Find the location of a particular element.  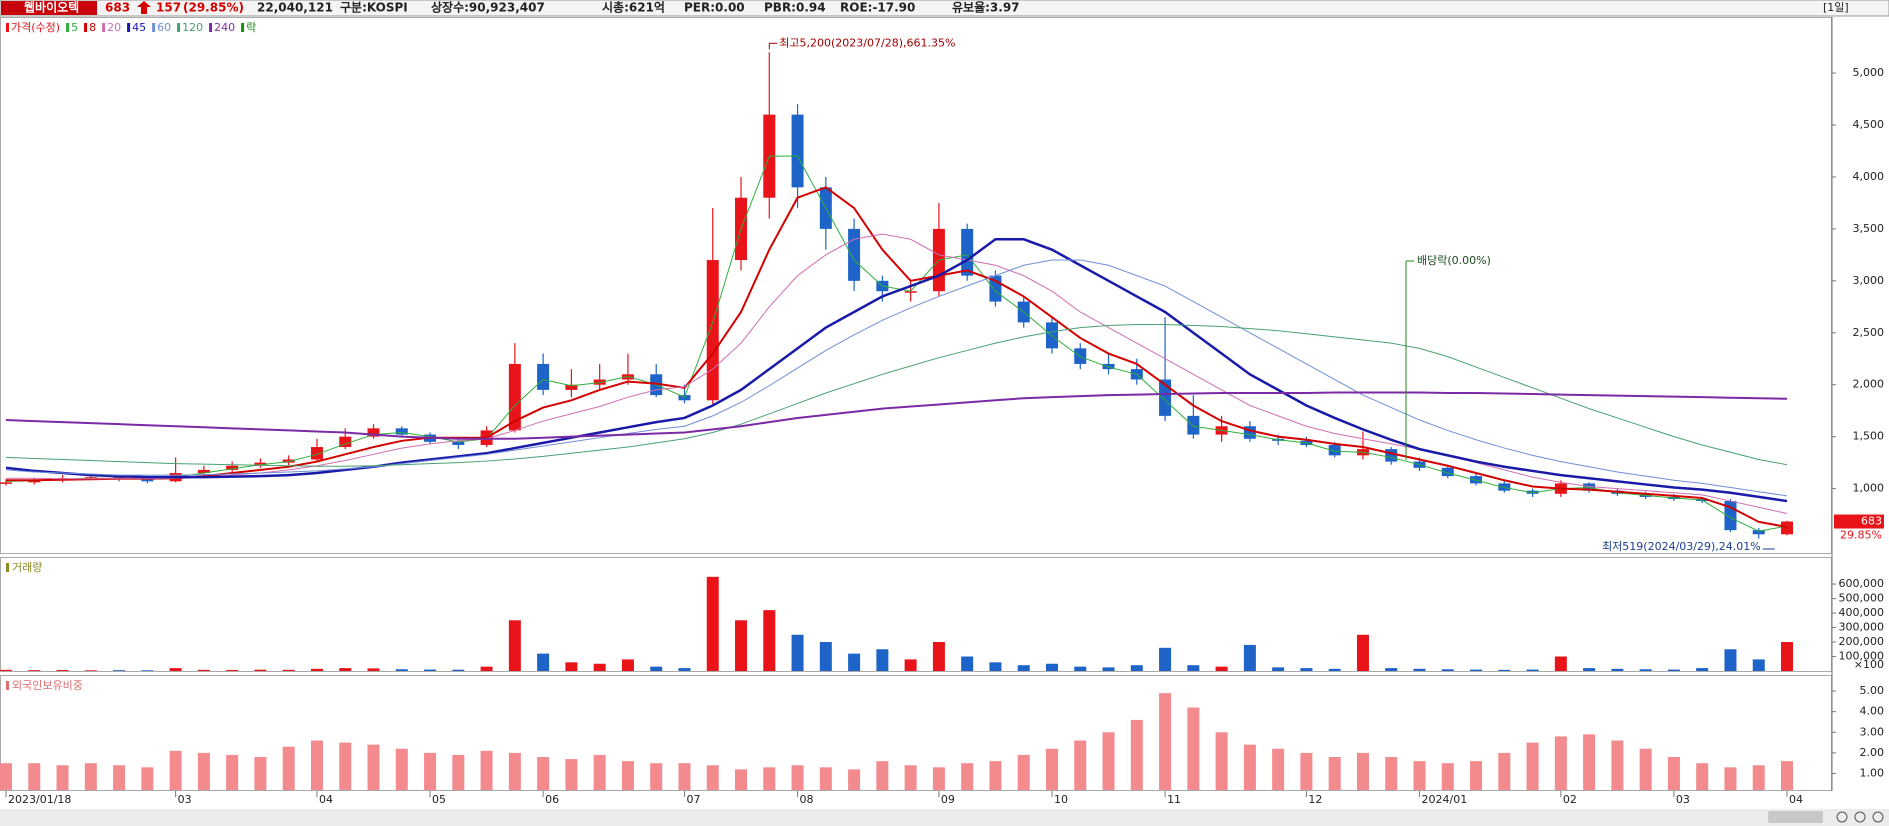

period: [1일] is located at coordinates (1836, 7).